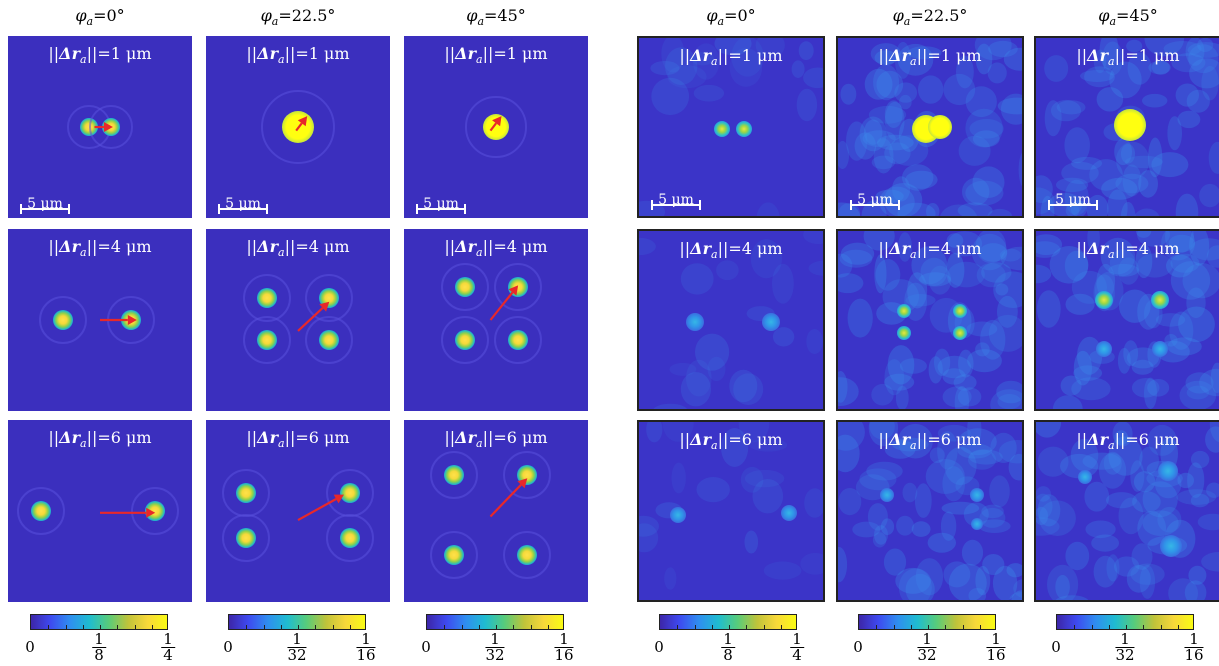 This screenshot has height=666, width=1219. I want to click on arrow-shaft, so click(493, 127).